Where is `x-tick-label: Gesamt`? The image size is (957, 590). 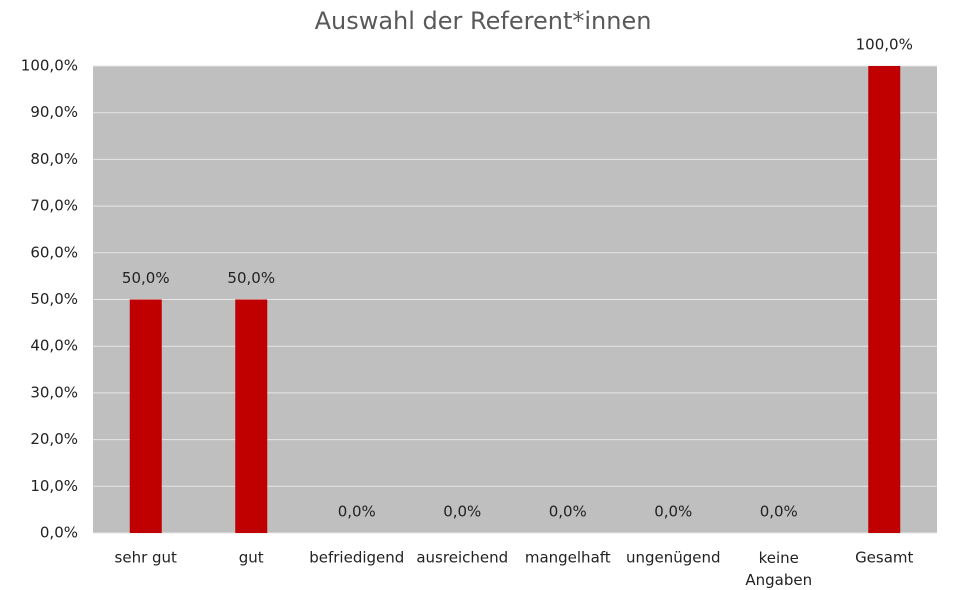
x-tick-label: Gesamt is located at coordinates (884, 558).